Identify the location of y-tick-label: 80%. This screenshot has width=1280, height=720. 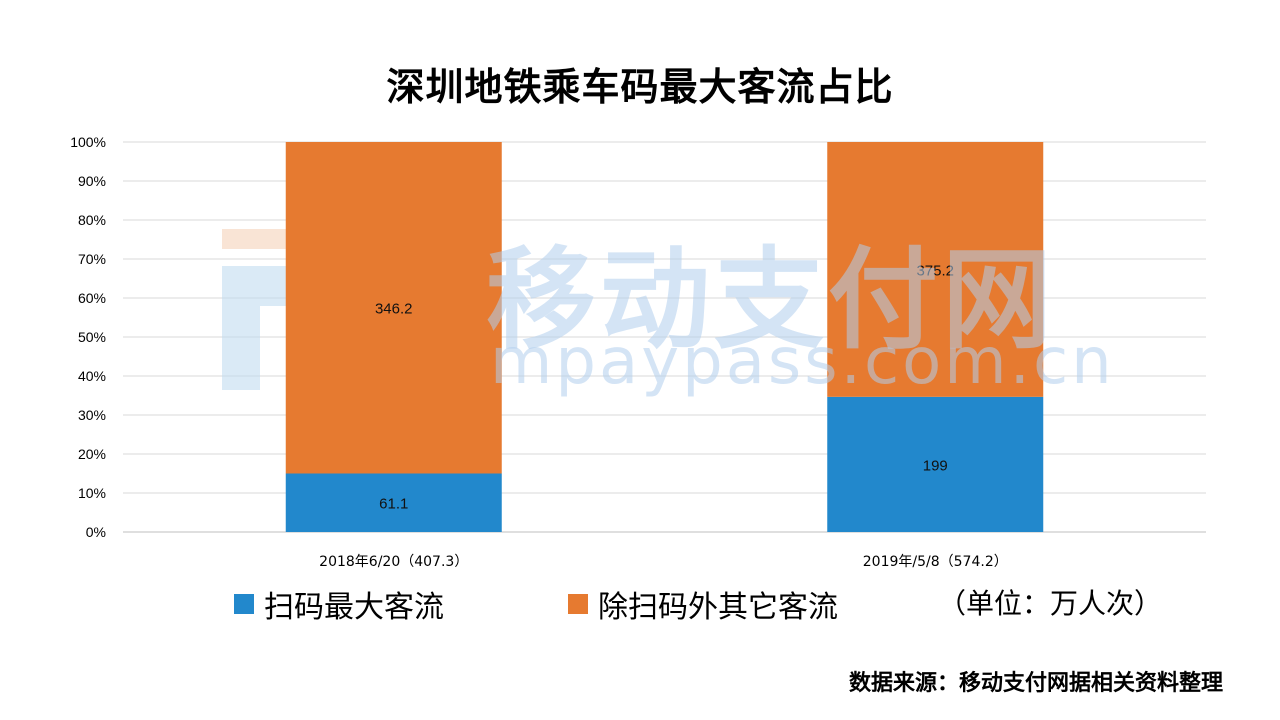
(92, 220).